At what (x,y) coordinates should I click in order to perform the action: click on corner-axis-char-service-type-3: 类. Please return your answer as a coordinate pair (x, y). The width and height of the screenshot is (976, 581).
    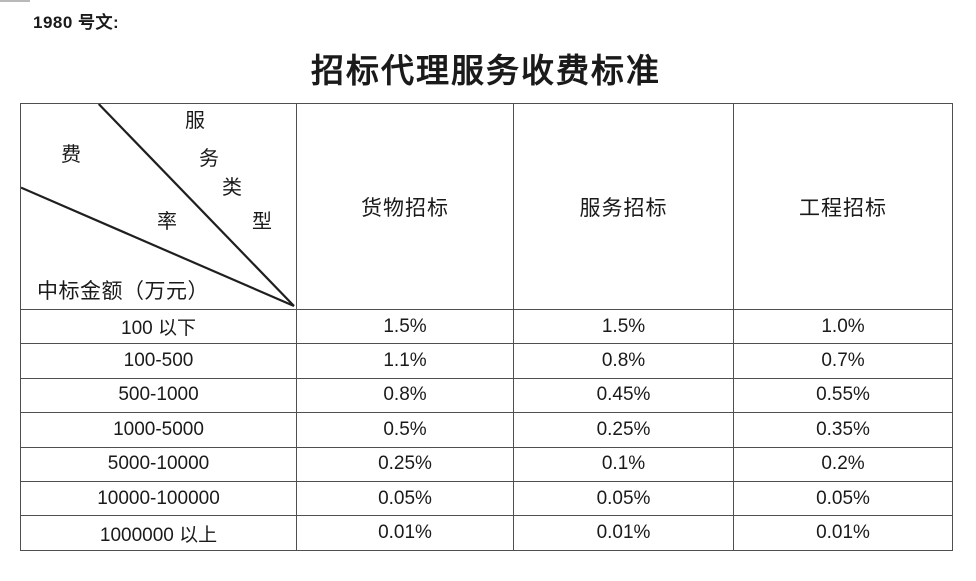
    Looking at the image, I should click on (232, 188).